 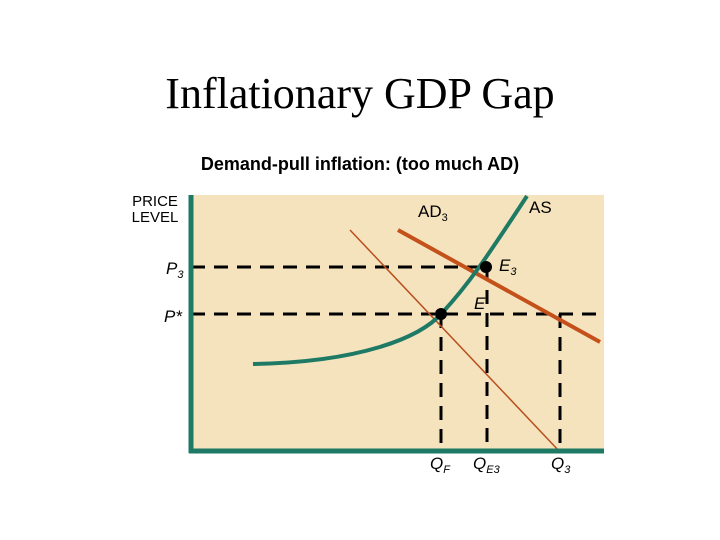 What do you see at coordinates (155, 201) in the screenshot?
I see `y-axis-label-line1: PRICE` at bounding box center [155, 201].